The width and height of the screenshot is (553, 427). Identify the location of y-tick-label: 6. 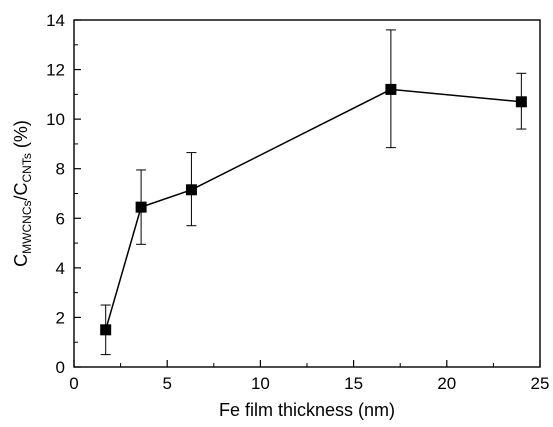
(60, 218).